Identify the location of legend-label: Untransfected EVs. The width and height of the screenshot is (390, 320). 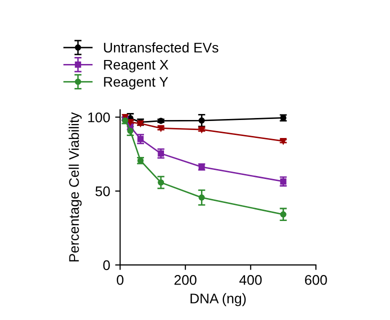
(161, 47).